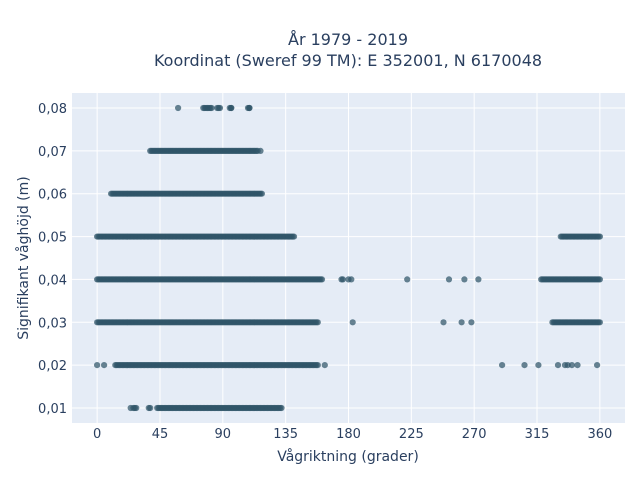 The width and height of the screenshot is (640, 480). I want to click on y-tick-label: 0,01, so click(52, 409).